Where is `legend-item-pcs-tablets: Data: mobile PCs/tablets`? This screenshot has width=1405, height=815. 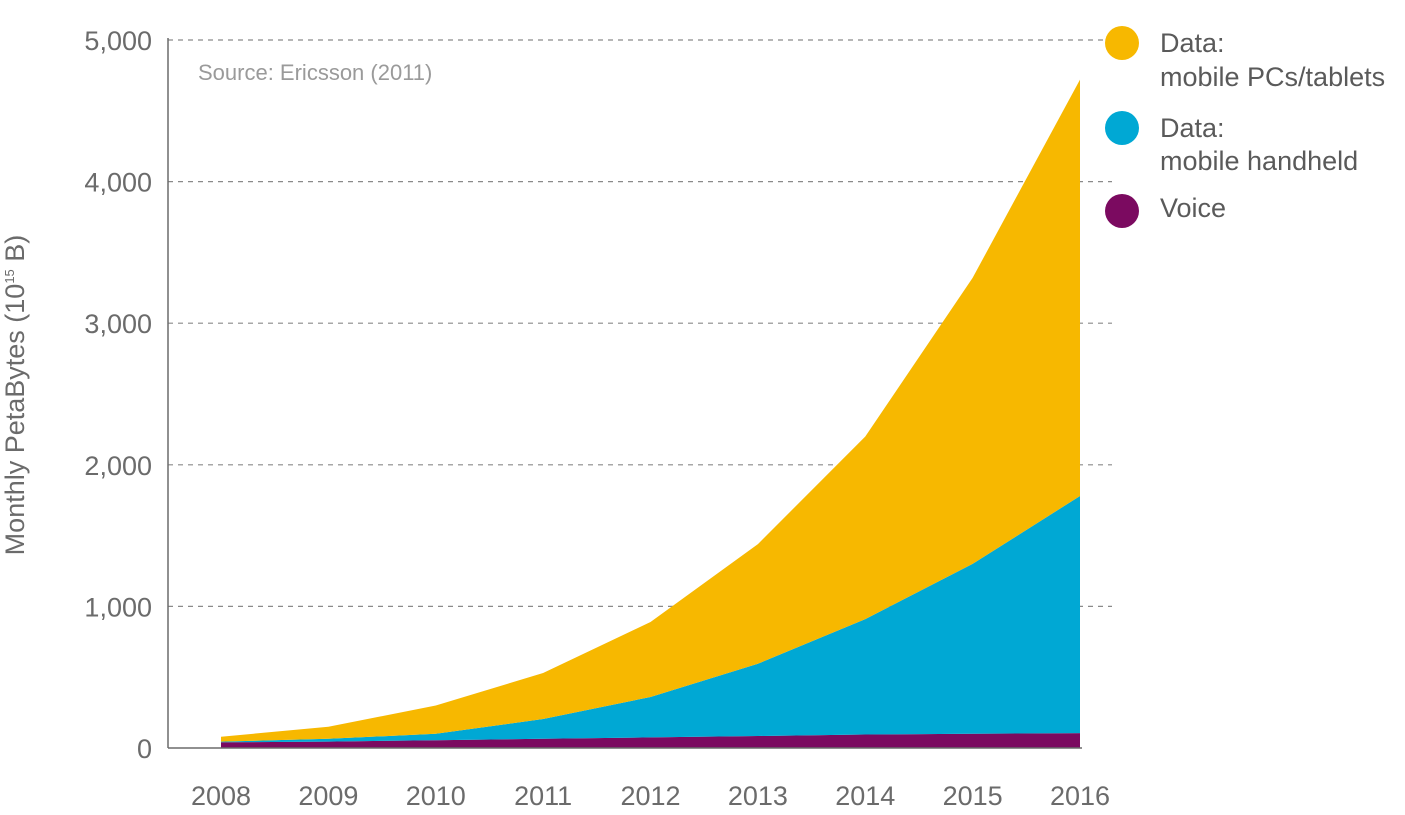
legend-item-pcs-tablets: Data: mobile PCs/tablets is located at coordinates (1245, 59).